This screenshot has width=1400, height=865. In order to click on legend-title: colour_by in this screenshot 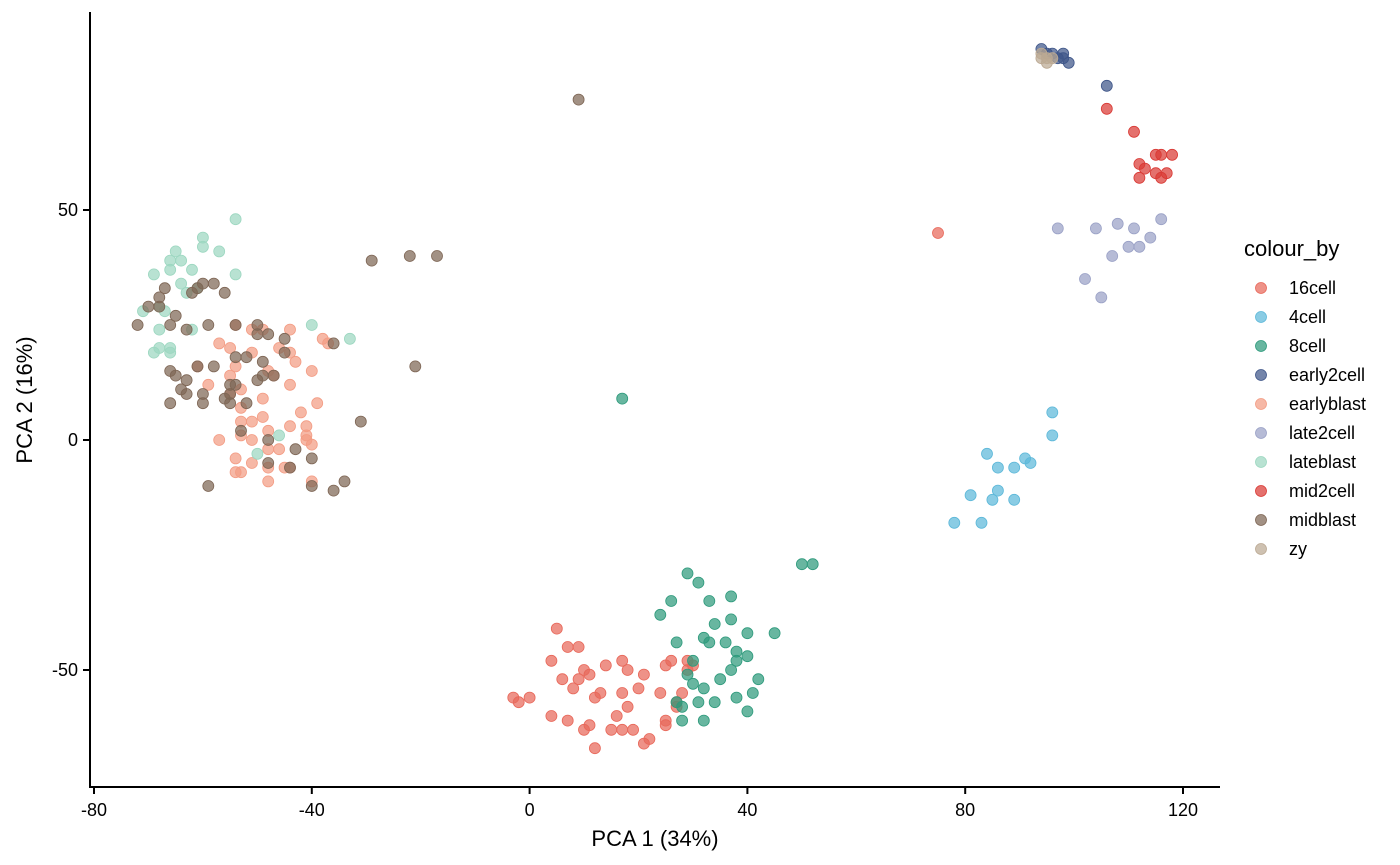, I will do `click(1291, 248)`.